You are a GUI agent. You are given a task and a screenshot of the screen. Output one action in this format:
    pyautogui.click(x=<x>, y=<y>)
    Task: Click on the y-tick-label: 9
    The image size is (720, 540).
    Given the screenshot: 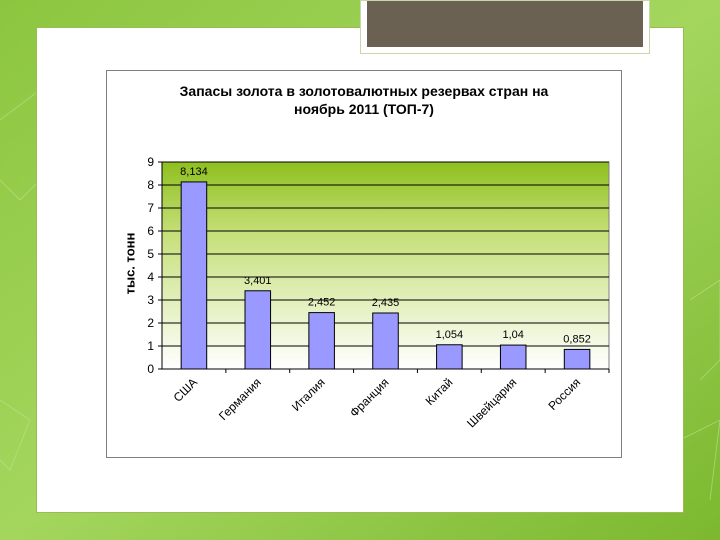 What is the action you would take?
    pyautogui.click(x=150, y=162)
    